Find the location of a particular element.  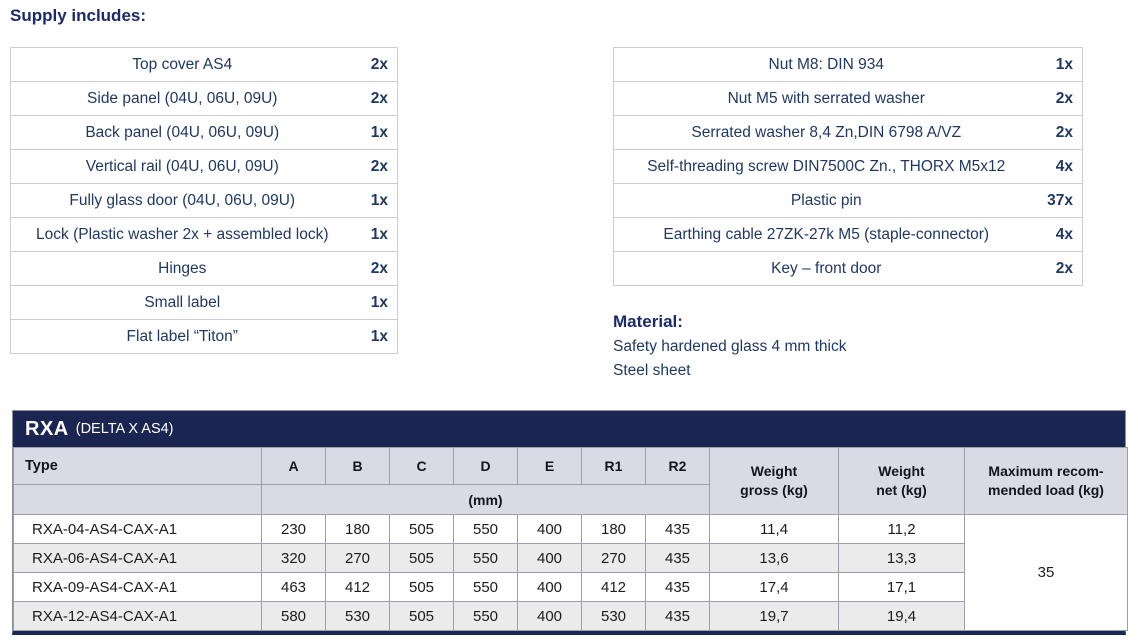

supply-item-label: Vertical rail (04U, 06U, 09U) is located at coordinates (182, 166).